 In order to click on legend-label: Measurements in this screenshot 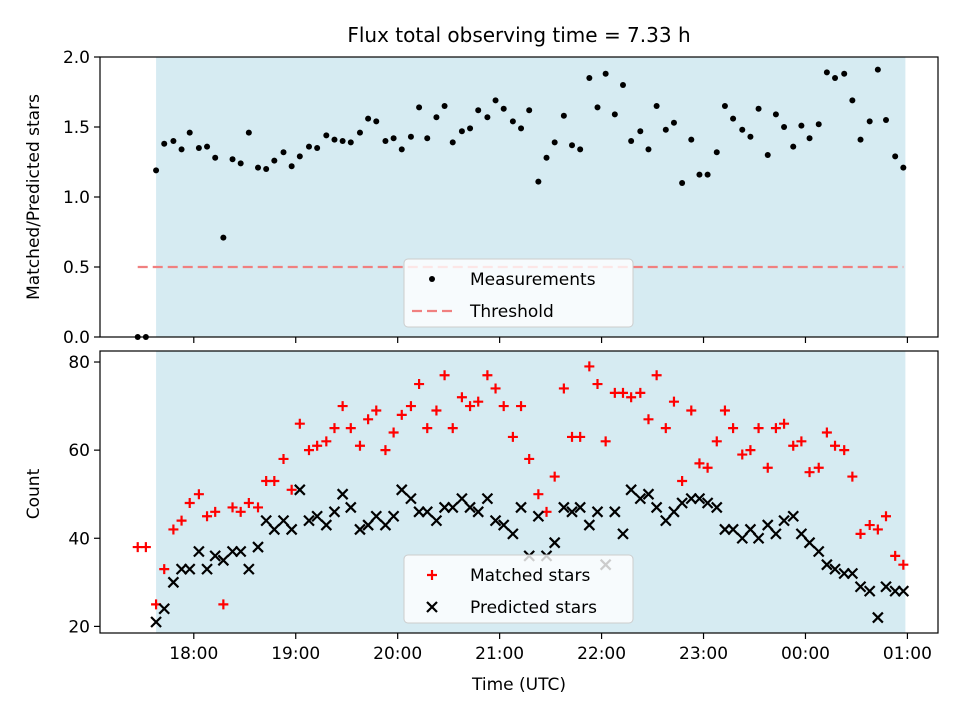, I will do `click(533, 280)`.